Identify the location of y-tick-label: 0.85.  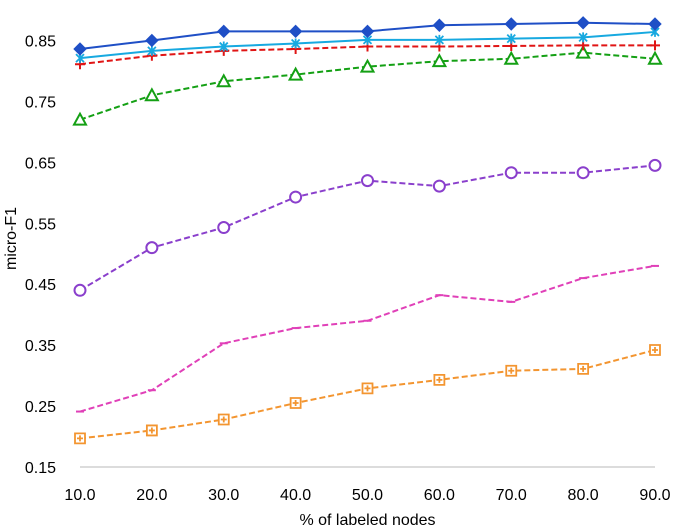
(40, 41).